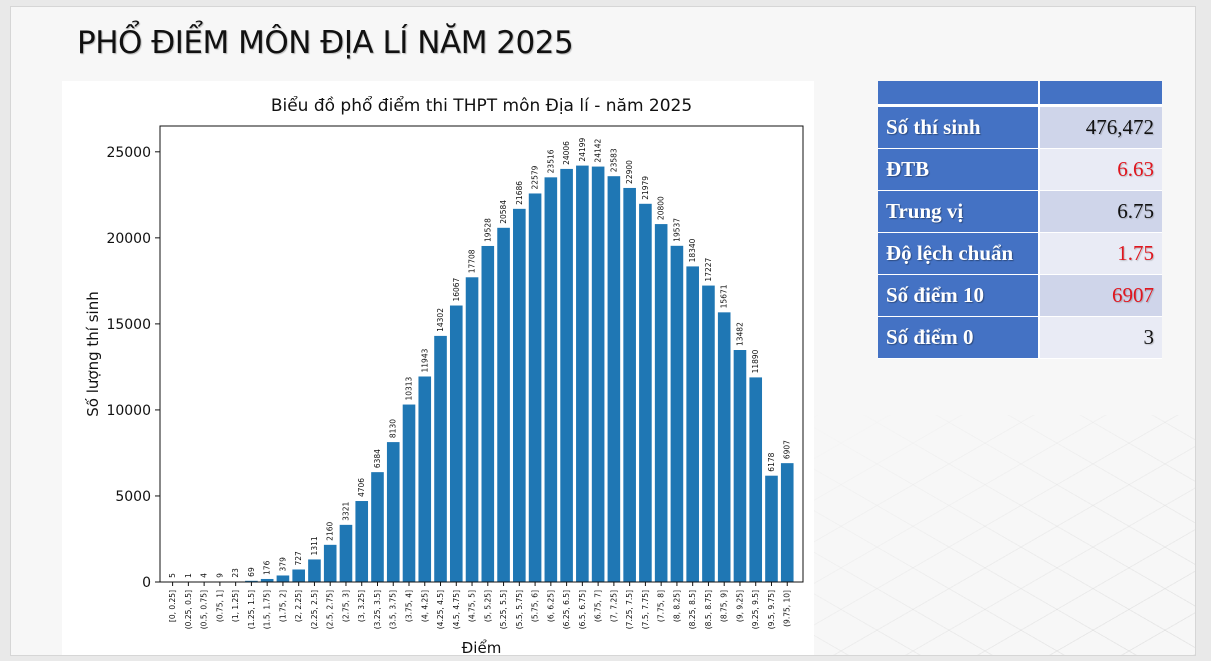 Image resolution: width=1211 pixels, height=661 pixels. What do you see at coordinates (535, 177) in the screenshot?
I see `bar-value-label: 22579` at bounding box center [535, 177].